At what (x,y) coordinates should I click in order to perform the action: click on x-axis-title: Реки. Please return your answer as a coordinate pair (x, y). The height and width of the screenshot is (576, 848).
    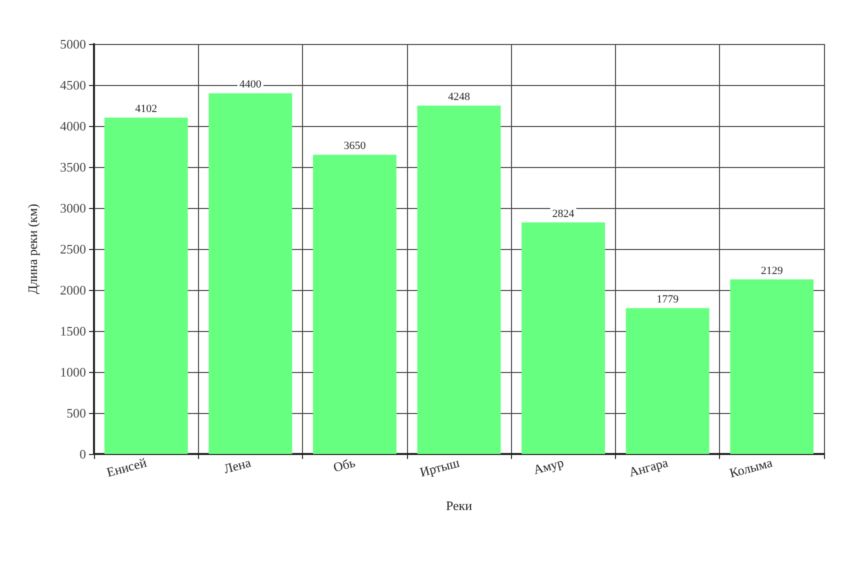
    Looking at the image, I should click on (459, 505).